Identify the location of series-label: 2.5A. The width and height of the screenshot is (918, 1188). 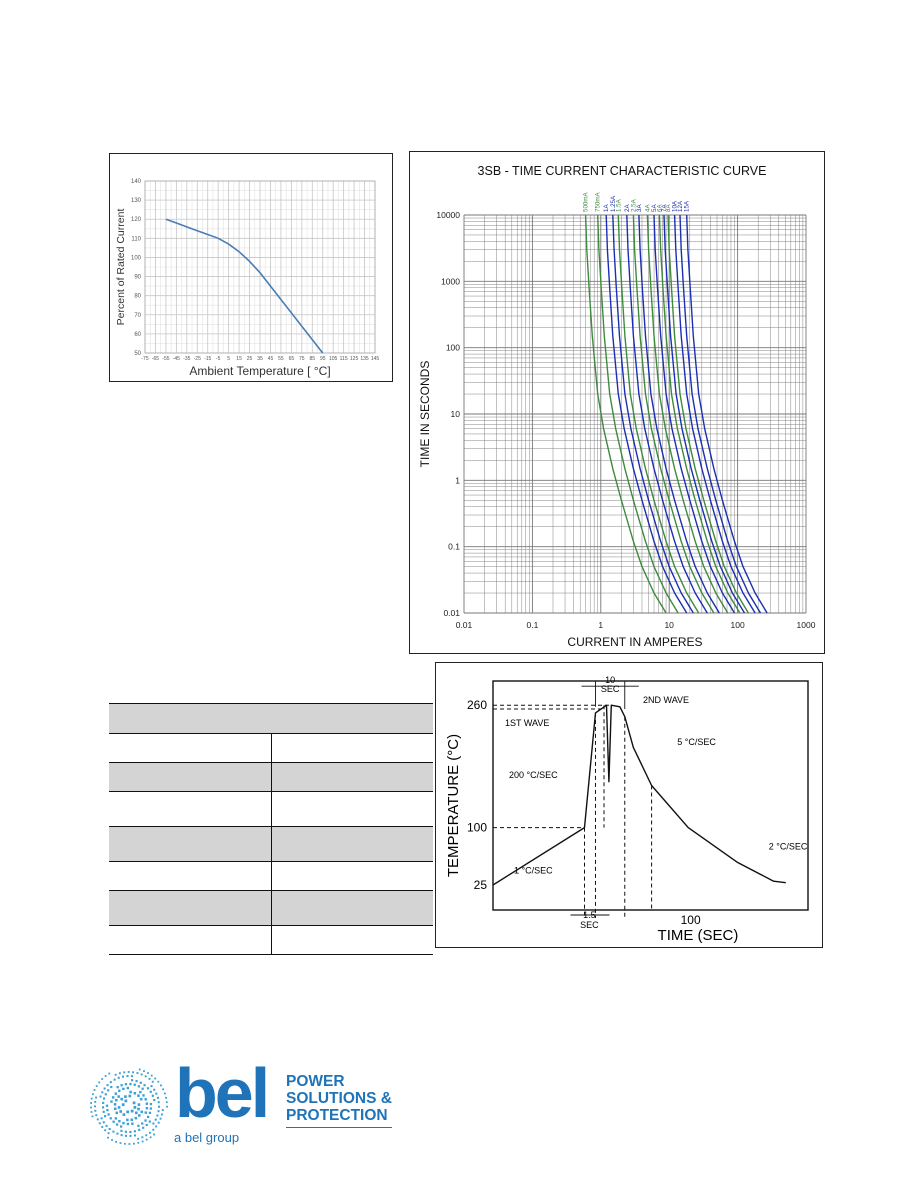
(633, 205).